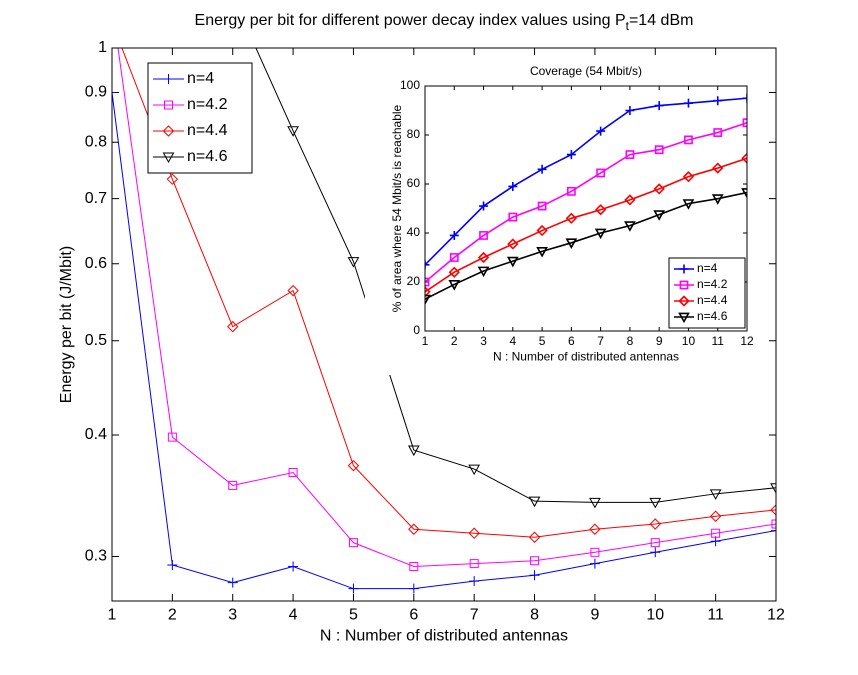  Describe the element at coordinates (102, 47) in the screenshot. I see `y-tick-label: 1` at that location.